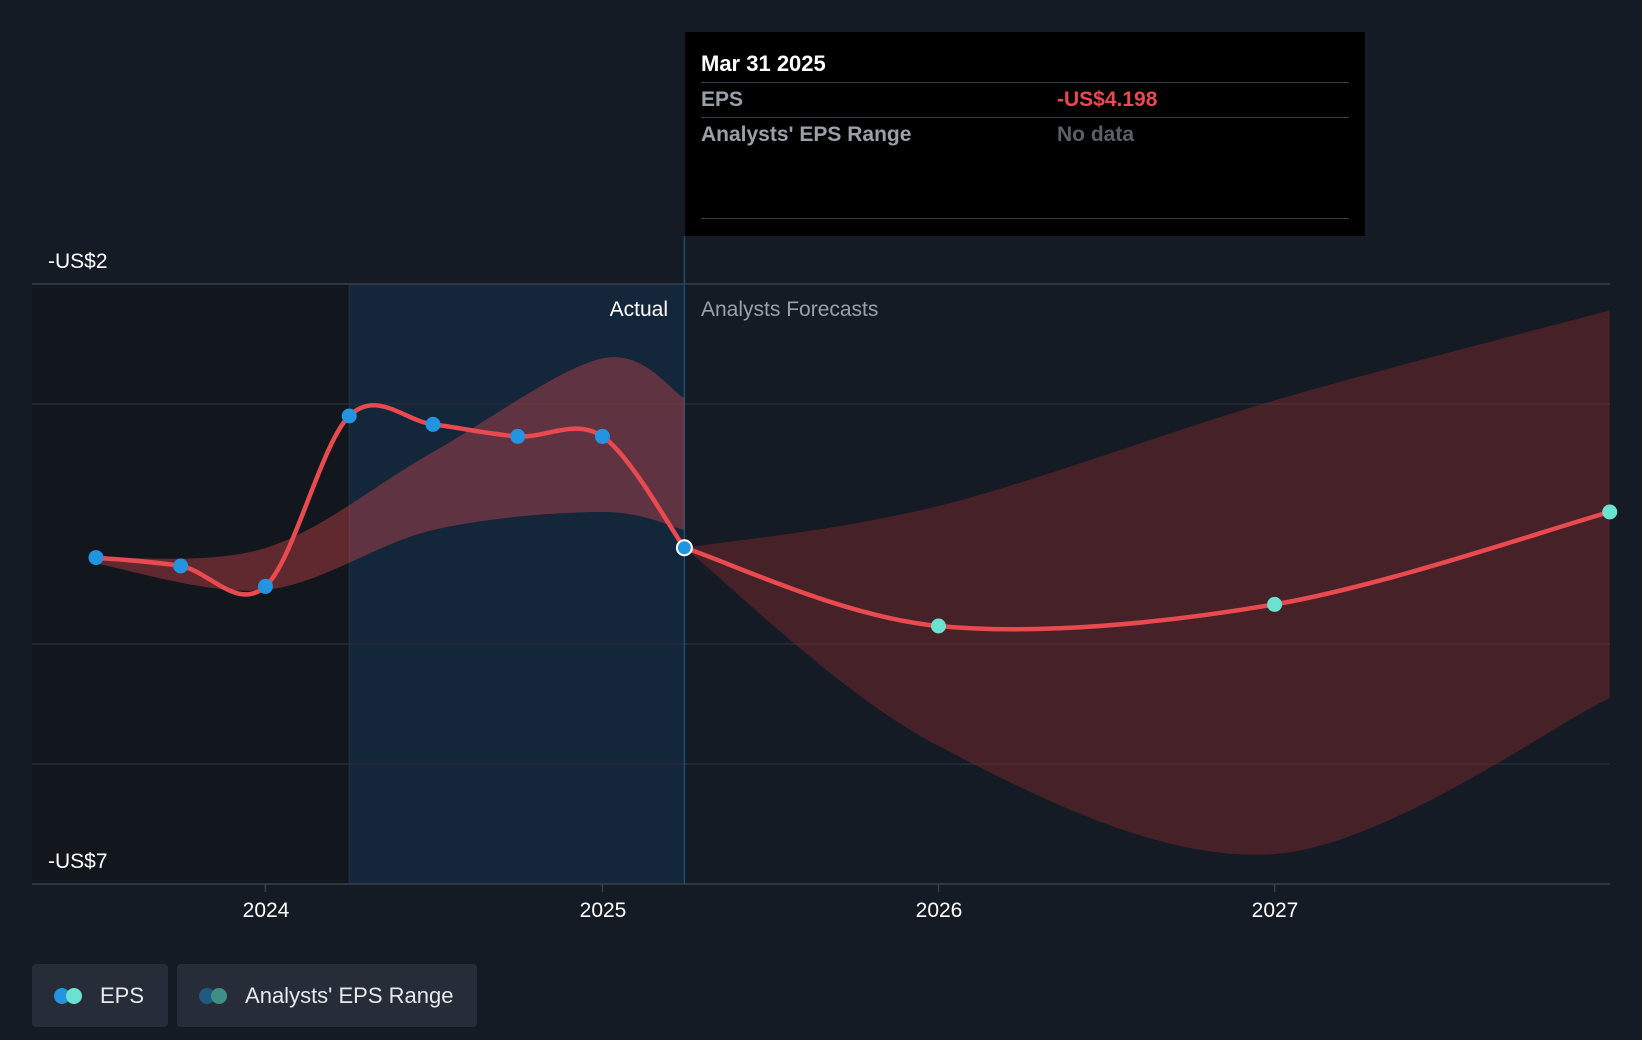 This screenshot has height=1040, width=1642. I want to click on x-tick-label-2024: 2024, so click(266, 910).